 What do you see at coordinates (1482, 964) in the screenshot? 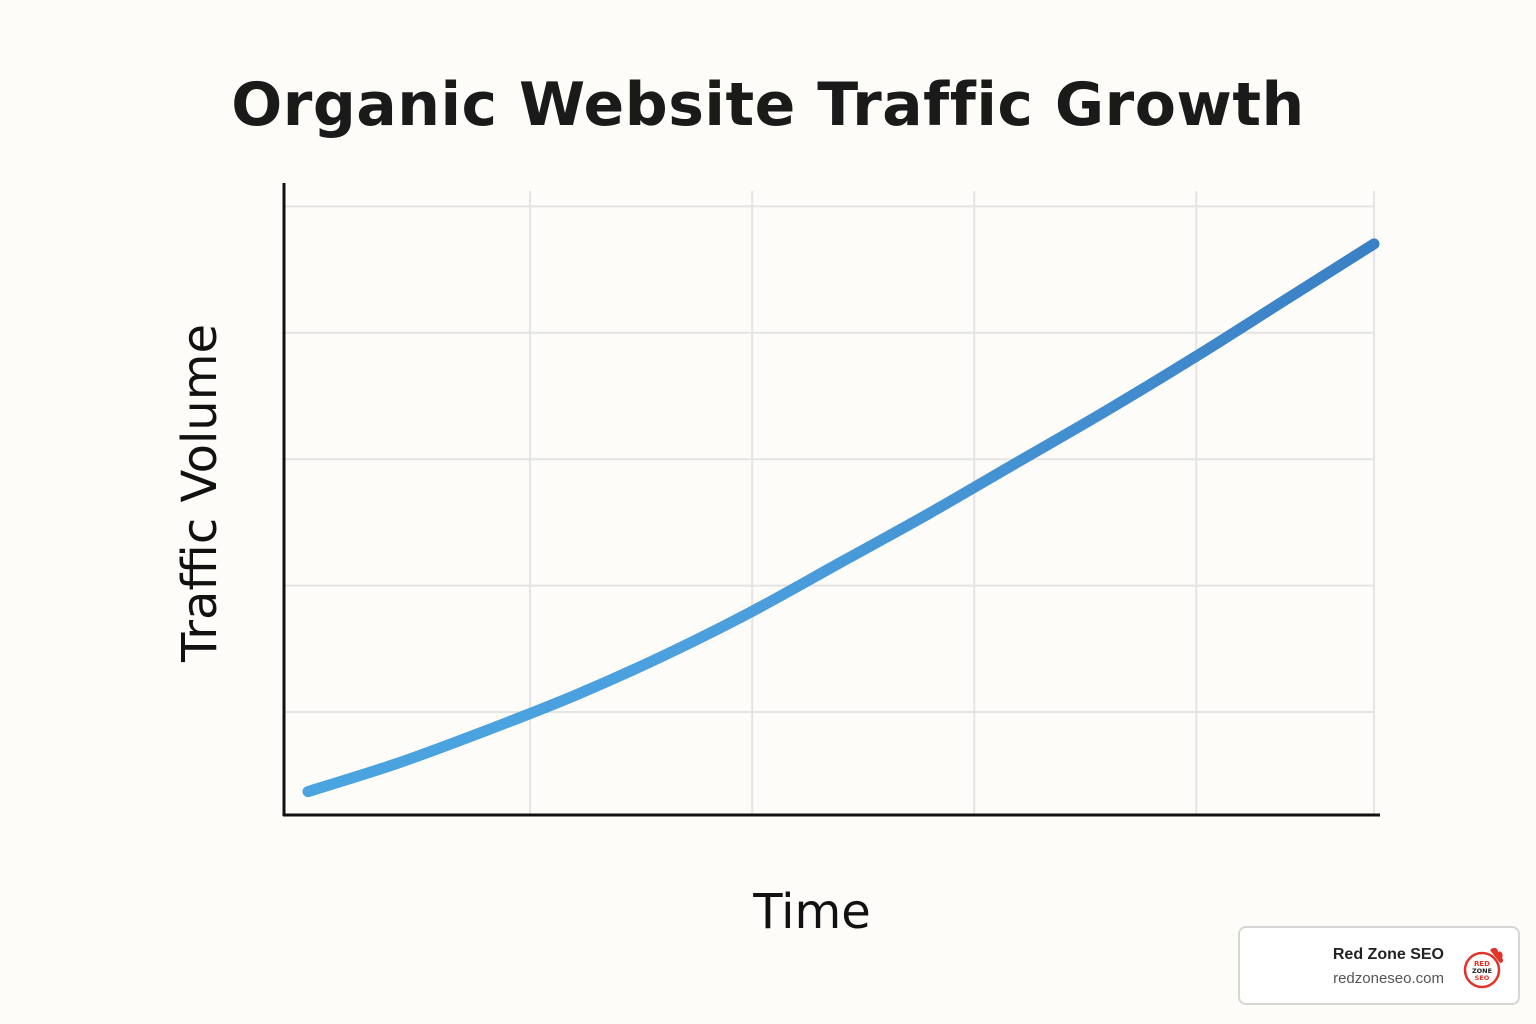
I see `svg-text: RED` at bounding box center [1482, 964].